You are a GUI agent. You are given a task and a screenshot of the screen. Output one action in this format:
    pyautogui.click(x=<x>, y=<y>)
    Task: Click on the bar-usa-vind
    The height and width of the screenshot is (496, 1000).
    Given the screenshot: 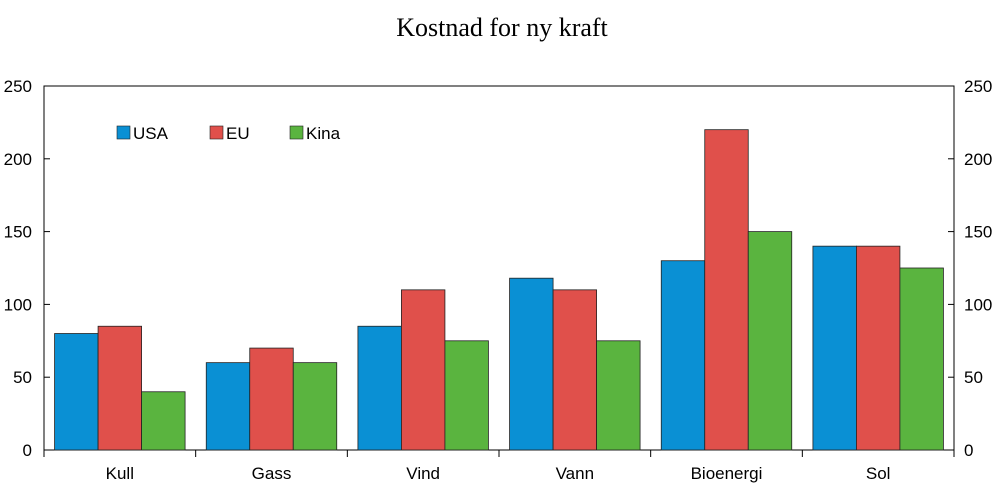 What is the action you would take?
    pyautogui.click(x=379, y=388)
    